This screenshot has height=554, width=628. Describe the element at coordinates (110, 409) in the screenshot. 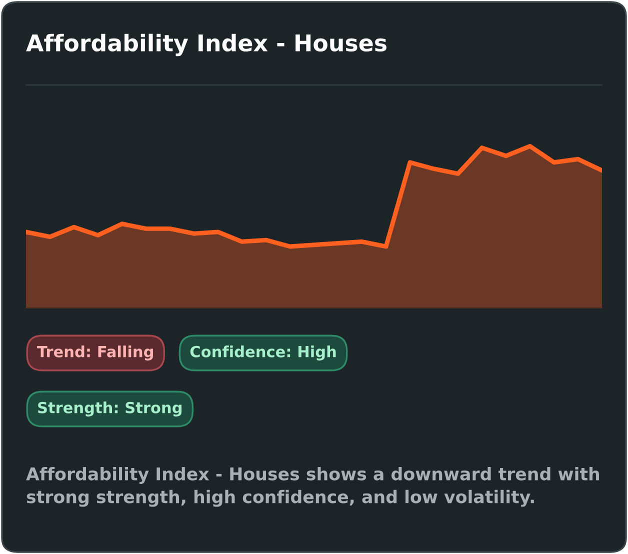

I see `text: Strength: Strong` at that location.